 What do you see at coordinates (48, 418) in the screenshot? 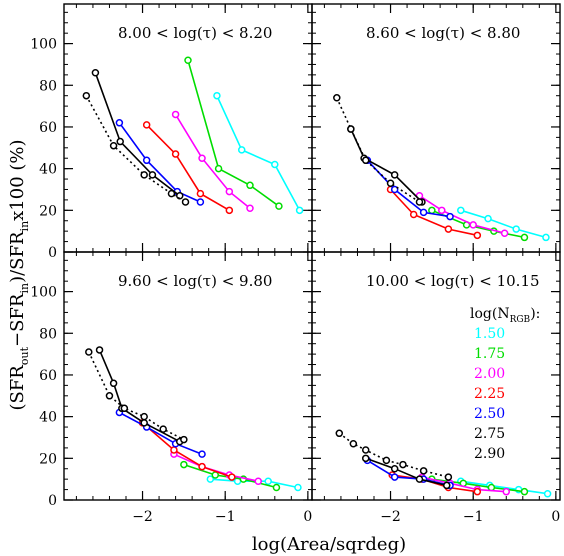
I see `y-tick-label: 40` at bounding box center [48, 418].